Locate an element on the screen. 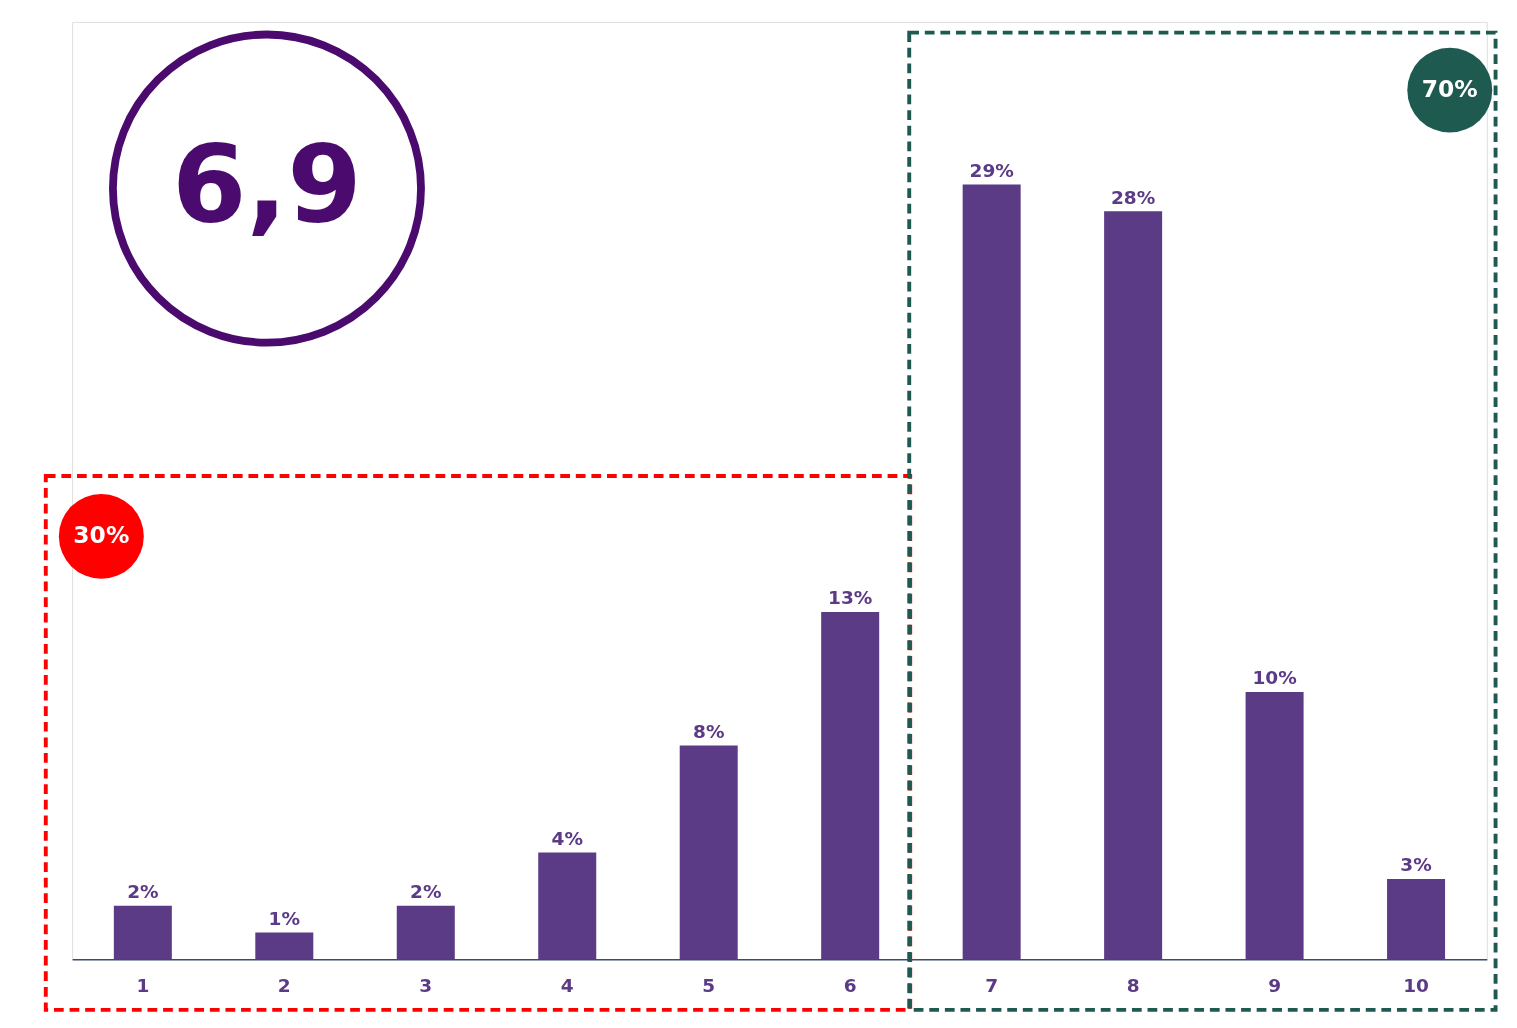 Image resolution: width=1517 pixels, height=1028 pixels. data-label: 29% is located at coordinates (991, 170).